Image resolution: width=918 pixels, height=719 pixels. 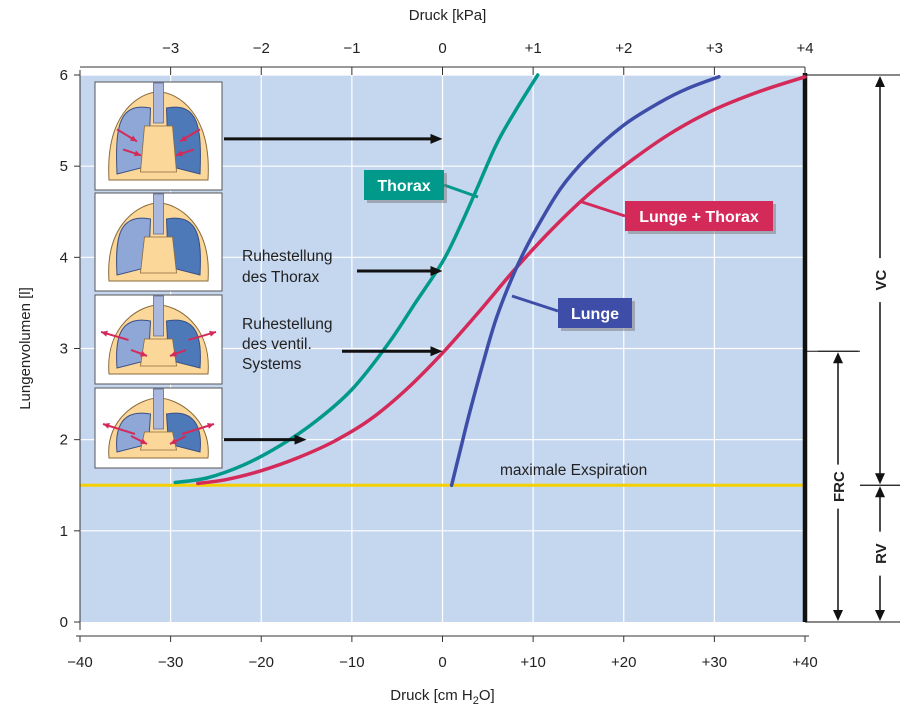 What do you see at coordinates (804, 48) in the screenshot?
I see `x-top-tick-label: +4` at bounding box center [804, 48].